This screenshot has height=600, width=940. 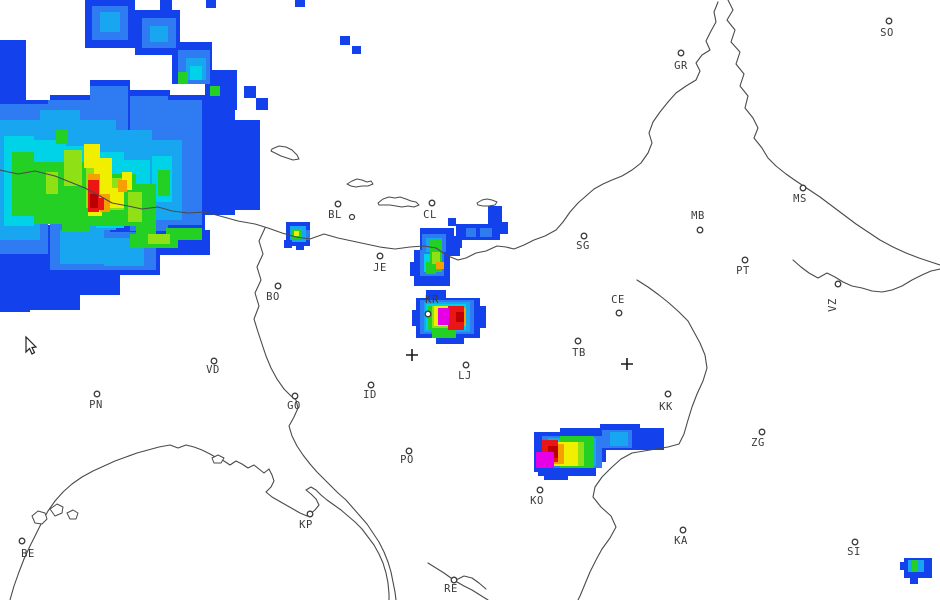 I want to click on city-KK: KK, so click(x=666, y=401).